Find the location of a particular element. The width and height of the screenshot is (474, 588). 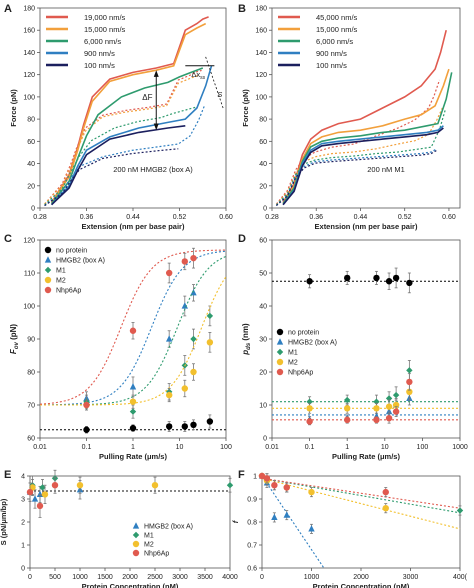

curve-900 nm/s is located at coordinates (132, 135).